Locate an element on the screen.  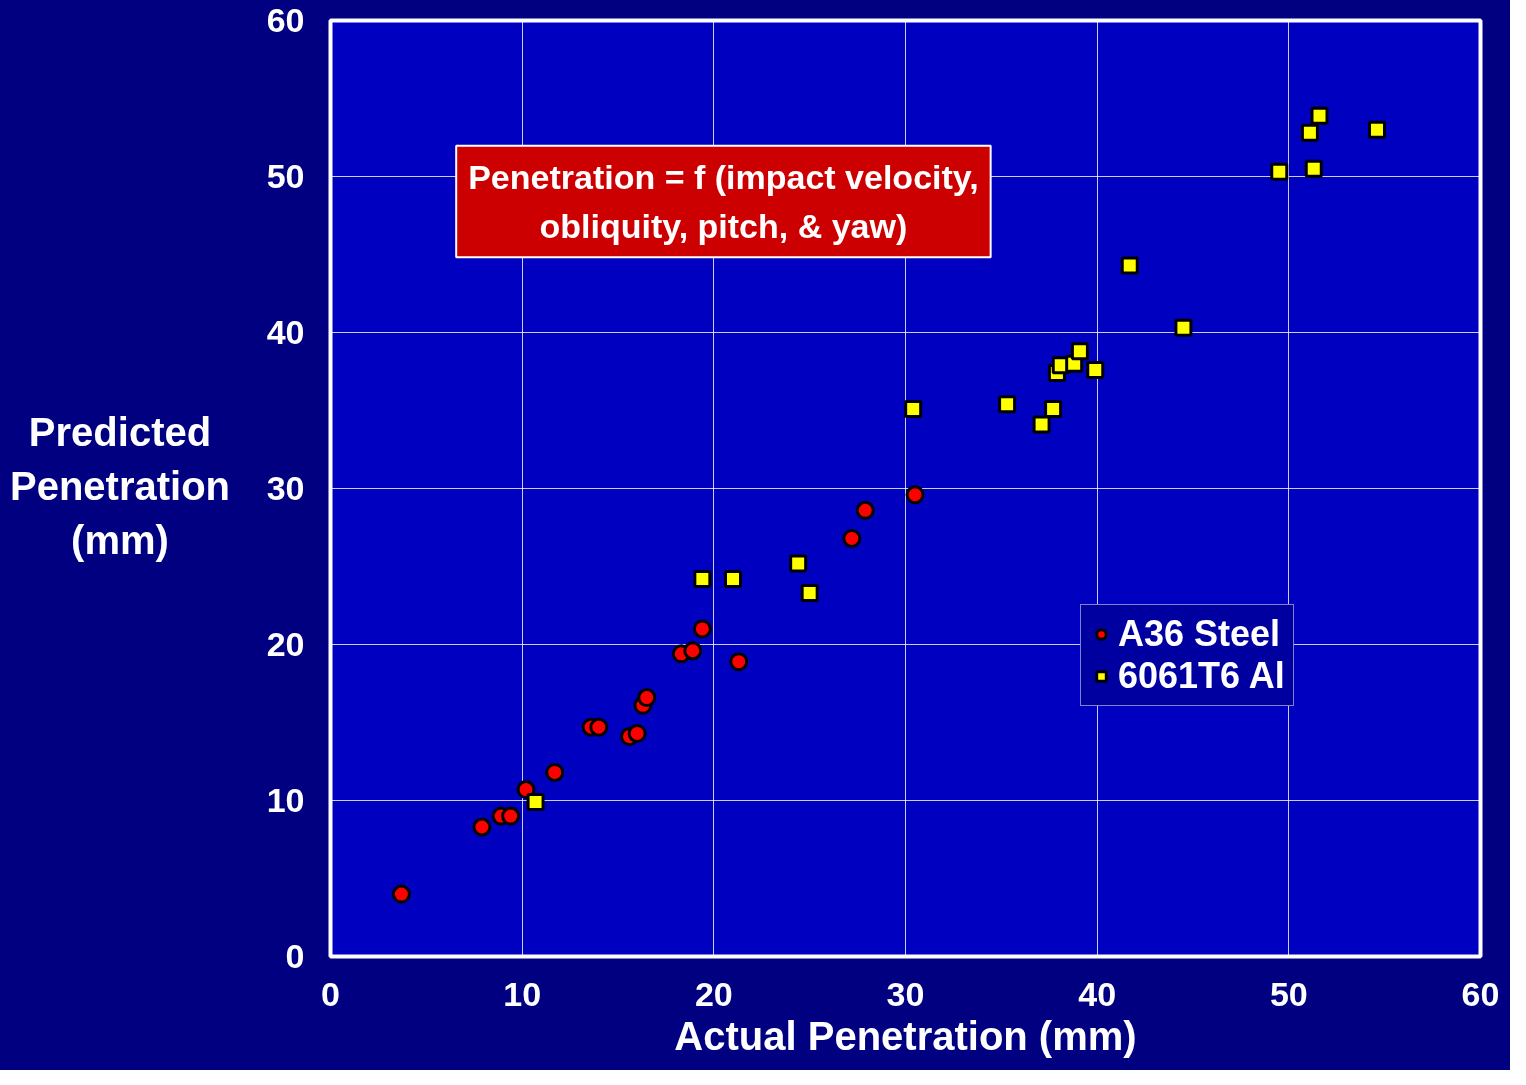
x-tick-label: 60 is located at coordinates (1480, 993).